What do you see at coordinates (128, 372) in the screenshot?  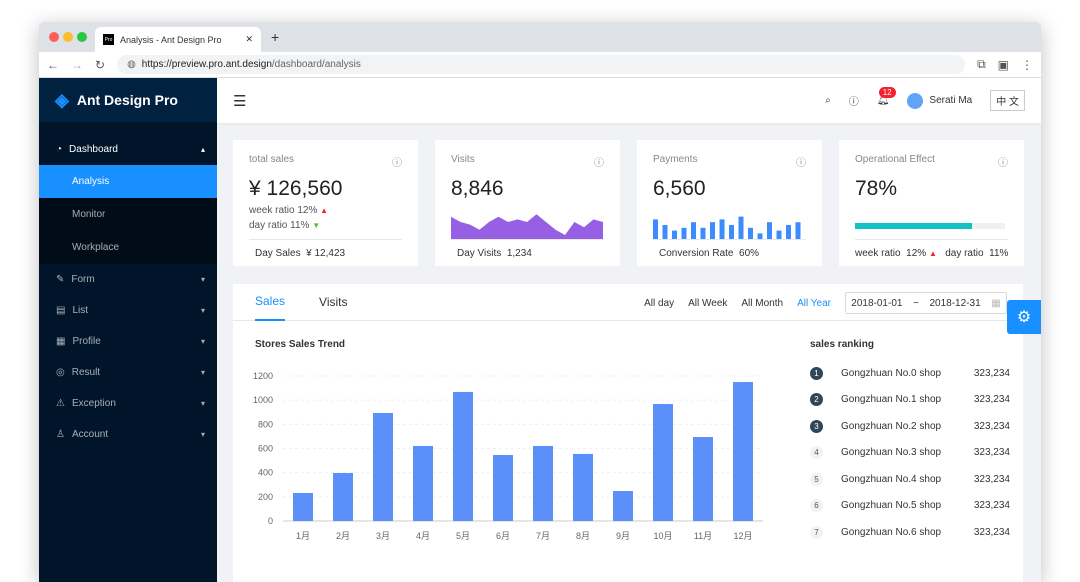 I see `sidebar-item-result: ◎ Result ▾` at bounding box center [128, 372].